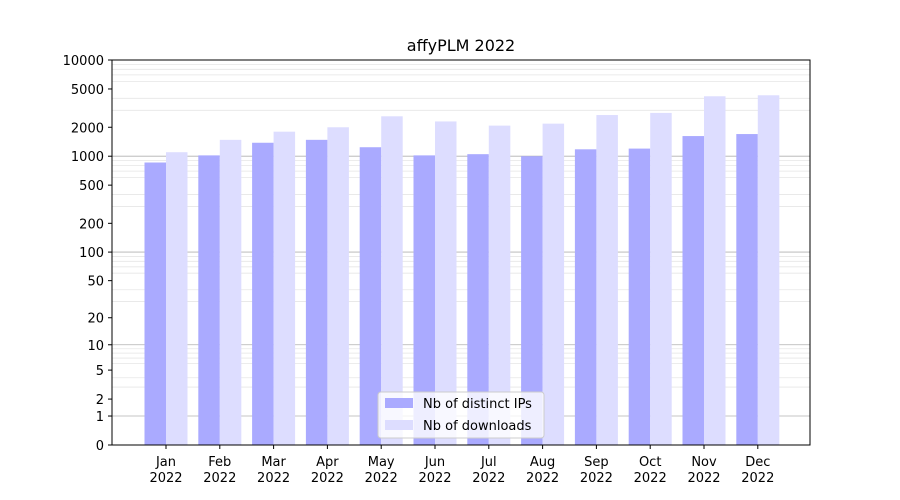 The height and width of the screenshot is (500, 900). What do you see at coordinates (434, 462) in the screenshot?
I see `x-tick-label-month: Jun` at bounding box center [434, 462].